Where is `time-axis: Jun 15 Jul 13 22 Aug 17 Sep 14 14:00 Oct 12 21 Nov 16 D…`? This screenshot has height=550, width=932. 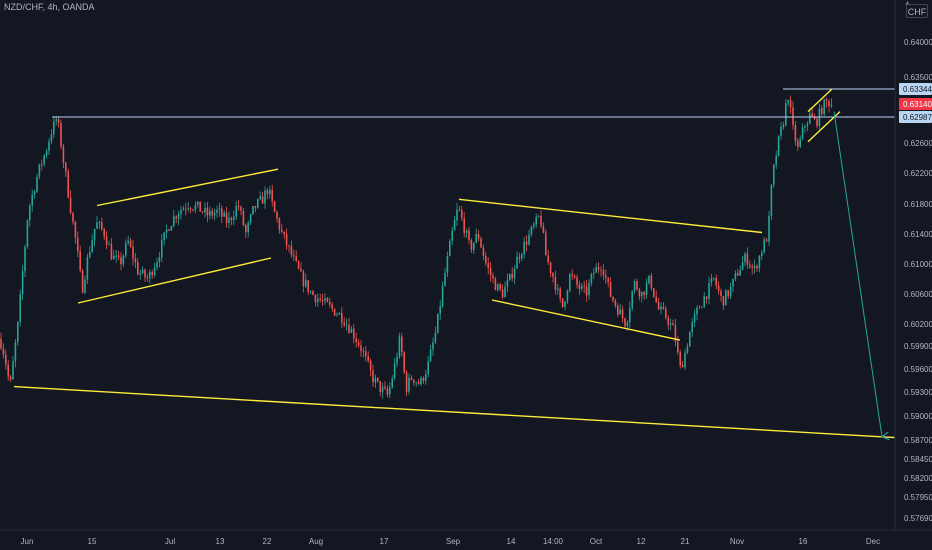 time-axis: Jun 15 Jul 13 22 Aug 17 Sep 14 14:00 Oct 12 21 Nov 16 D… is located at coordinates (451, 541).